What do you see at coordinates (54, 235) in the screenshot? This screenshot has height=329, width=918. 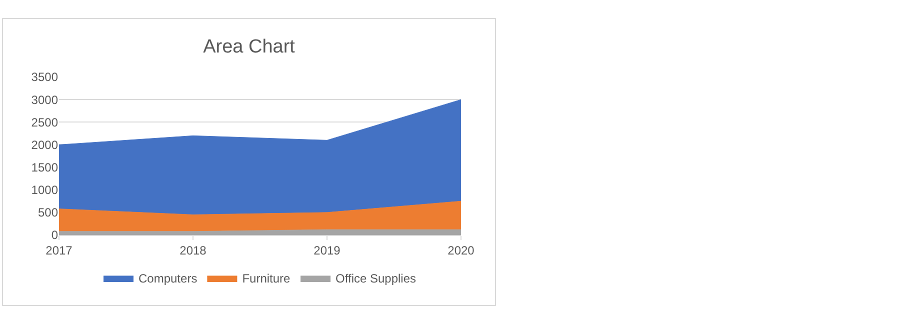 I see `y-tick-label: 0` at bounding box center [54, 235].